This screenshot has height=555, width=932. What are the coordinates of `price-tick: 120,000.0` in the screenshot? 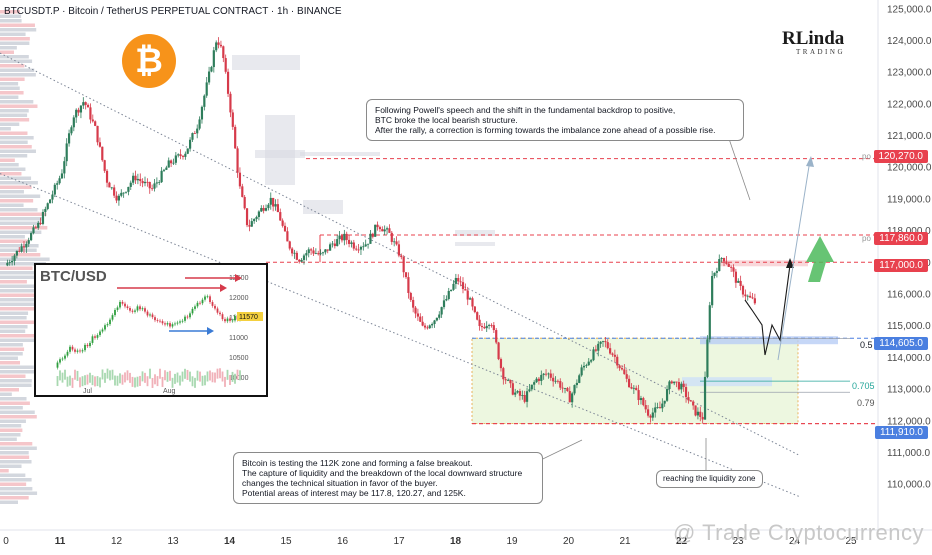 It's located at (909, 168).